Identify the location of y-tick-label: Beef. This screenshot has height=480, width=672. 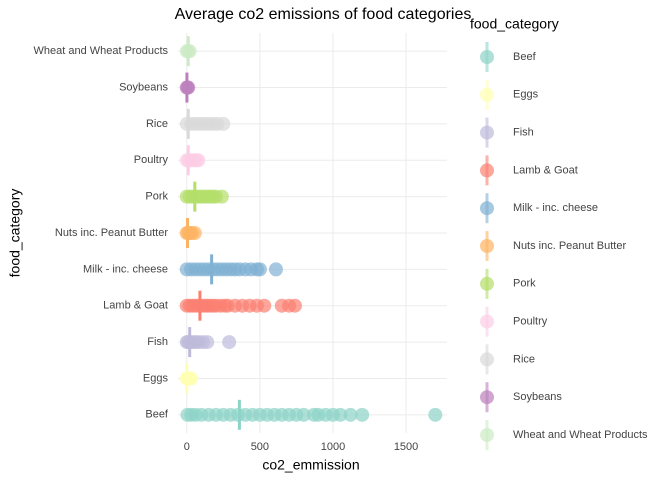
(157, 415).